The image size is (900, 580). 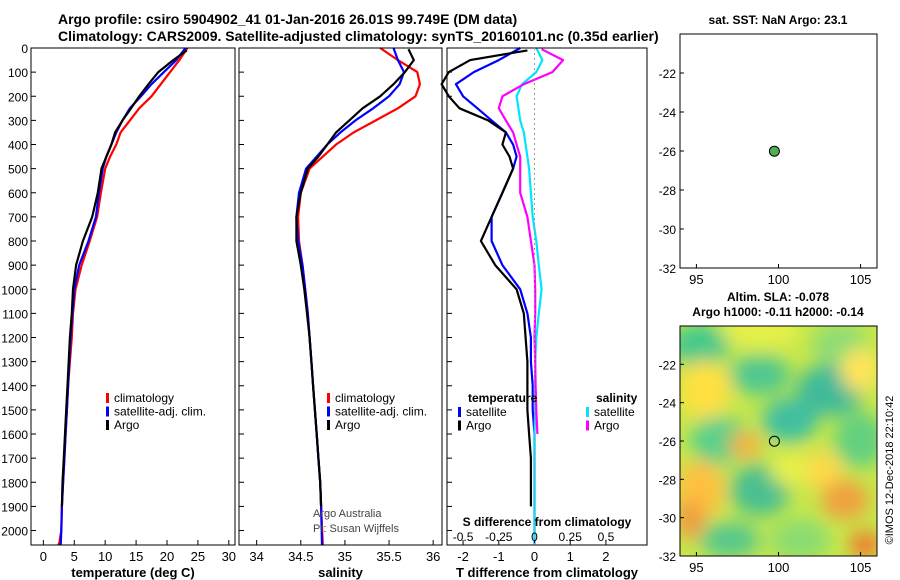 I want to click on x-tick-label: 15, so click(x=136, y=556).